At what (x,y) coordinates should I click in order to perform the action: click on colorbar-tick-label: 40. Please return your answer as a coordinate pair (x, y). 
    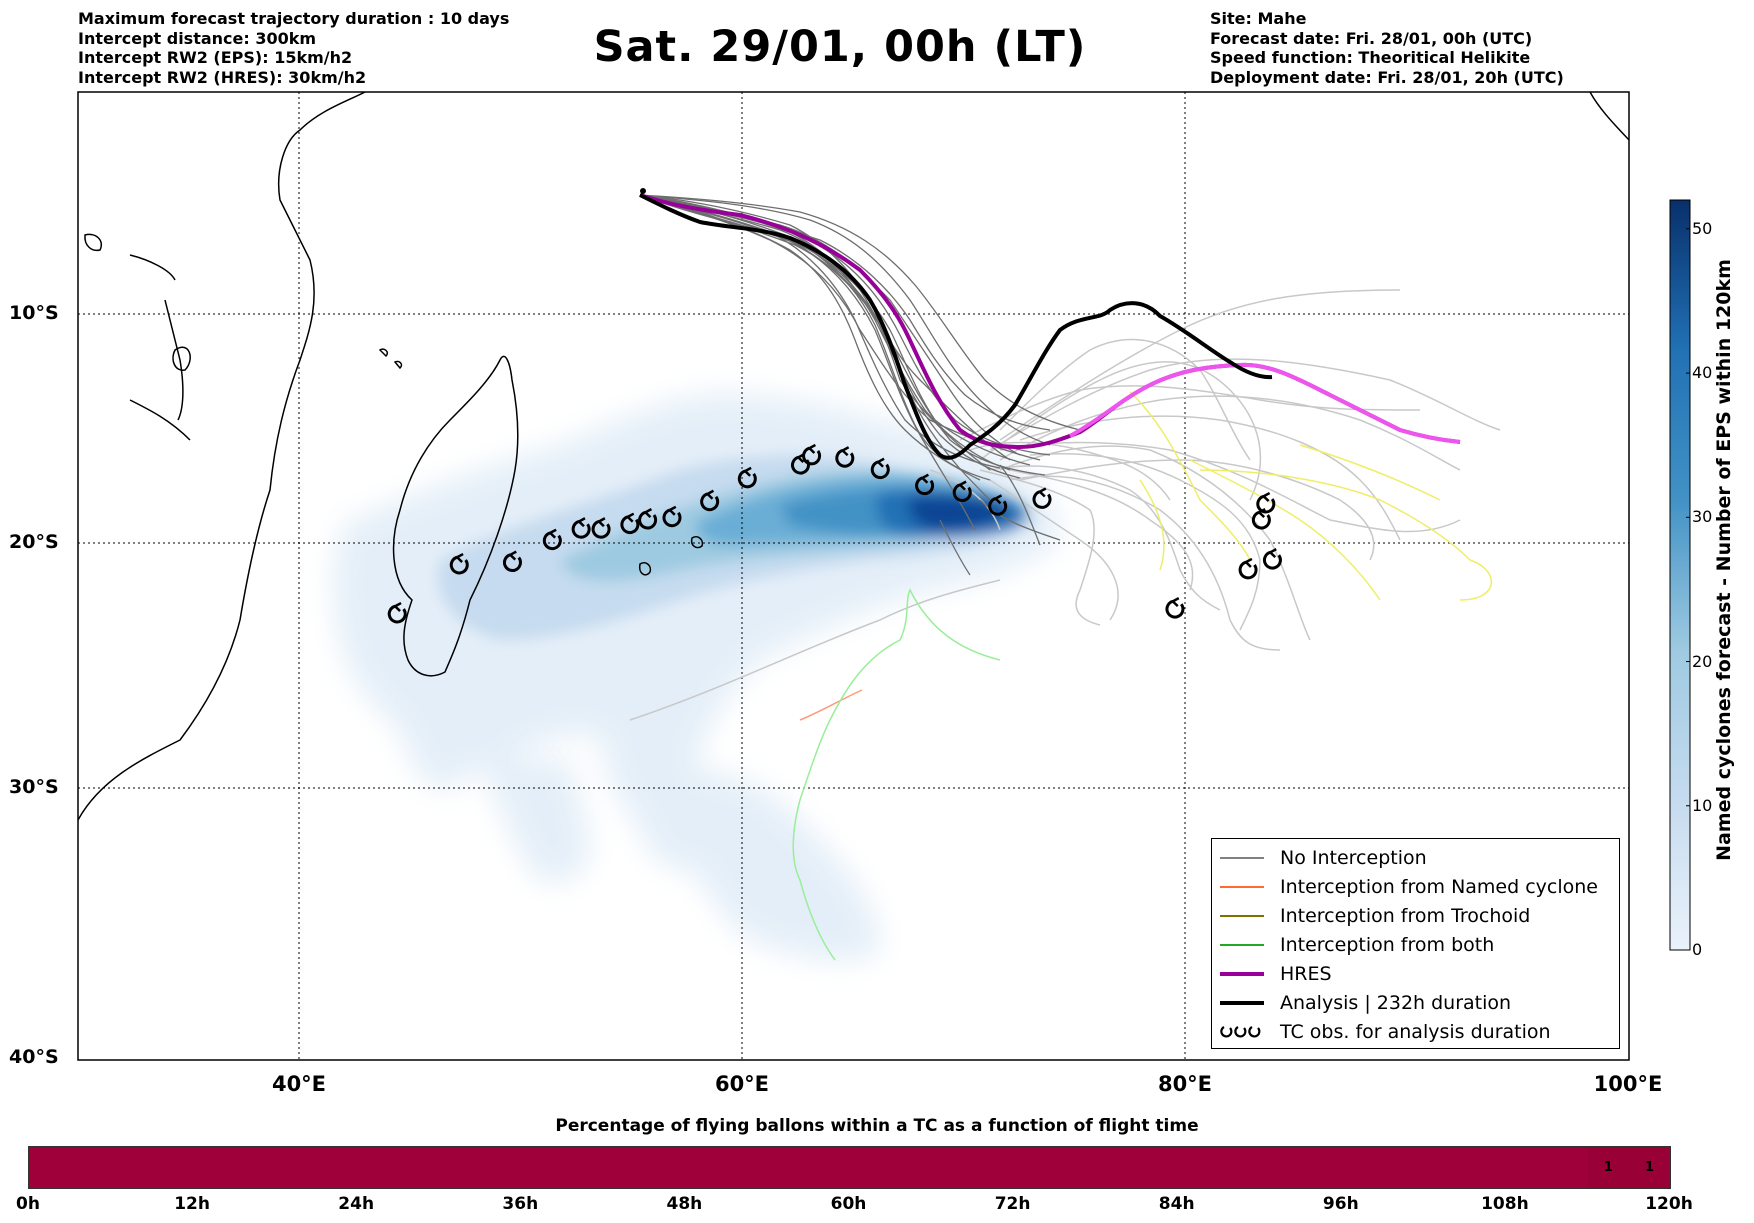
    Looking at the image, I should click on (1702, 373).